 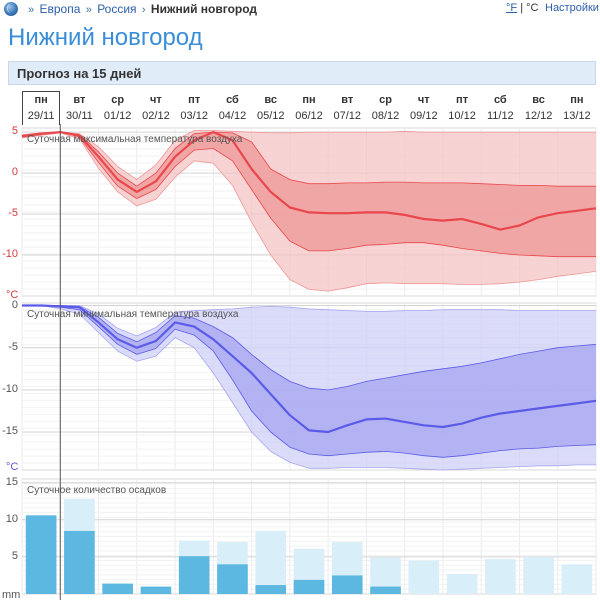 I want to click on max-temp-inner-upper-line, so click(x=308, y=159).